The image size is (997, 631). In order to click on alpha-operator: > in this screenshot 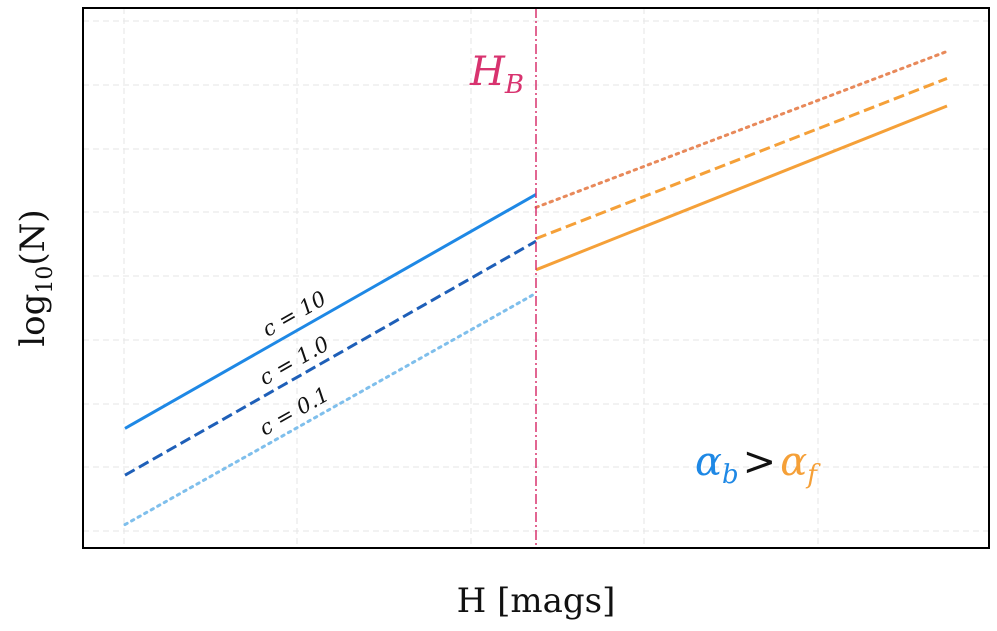, I will do `click(760, 462)`.